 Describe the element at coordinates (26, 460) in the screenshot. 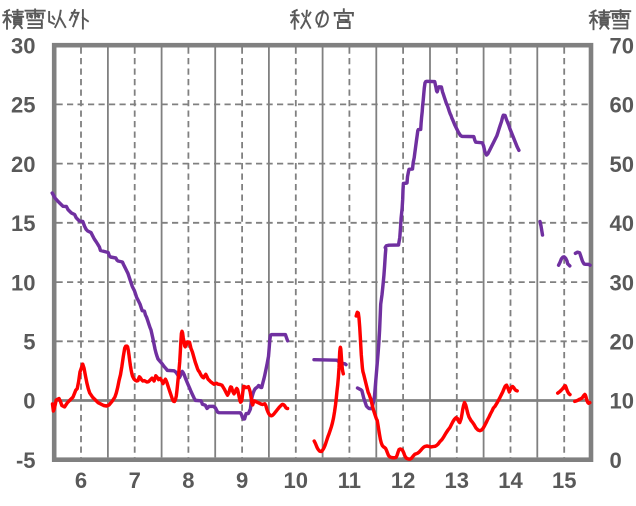

I see `svg-text: -5` at that location.